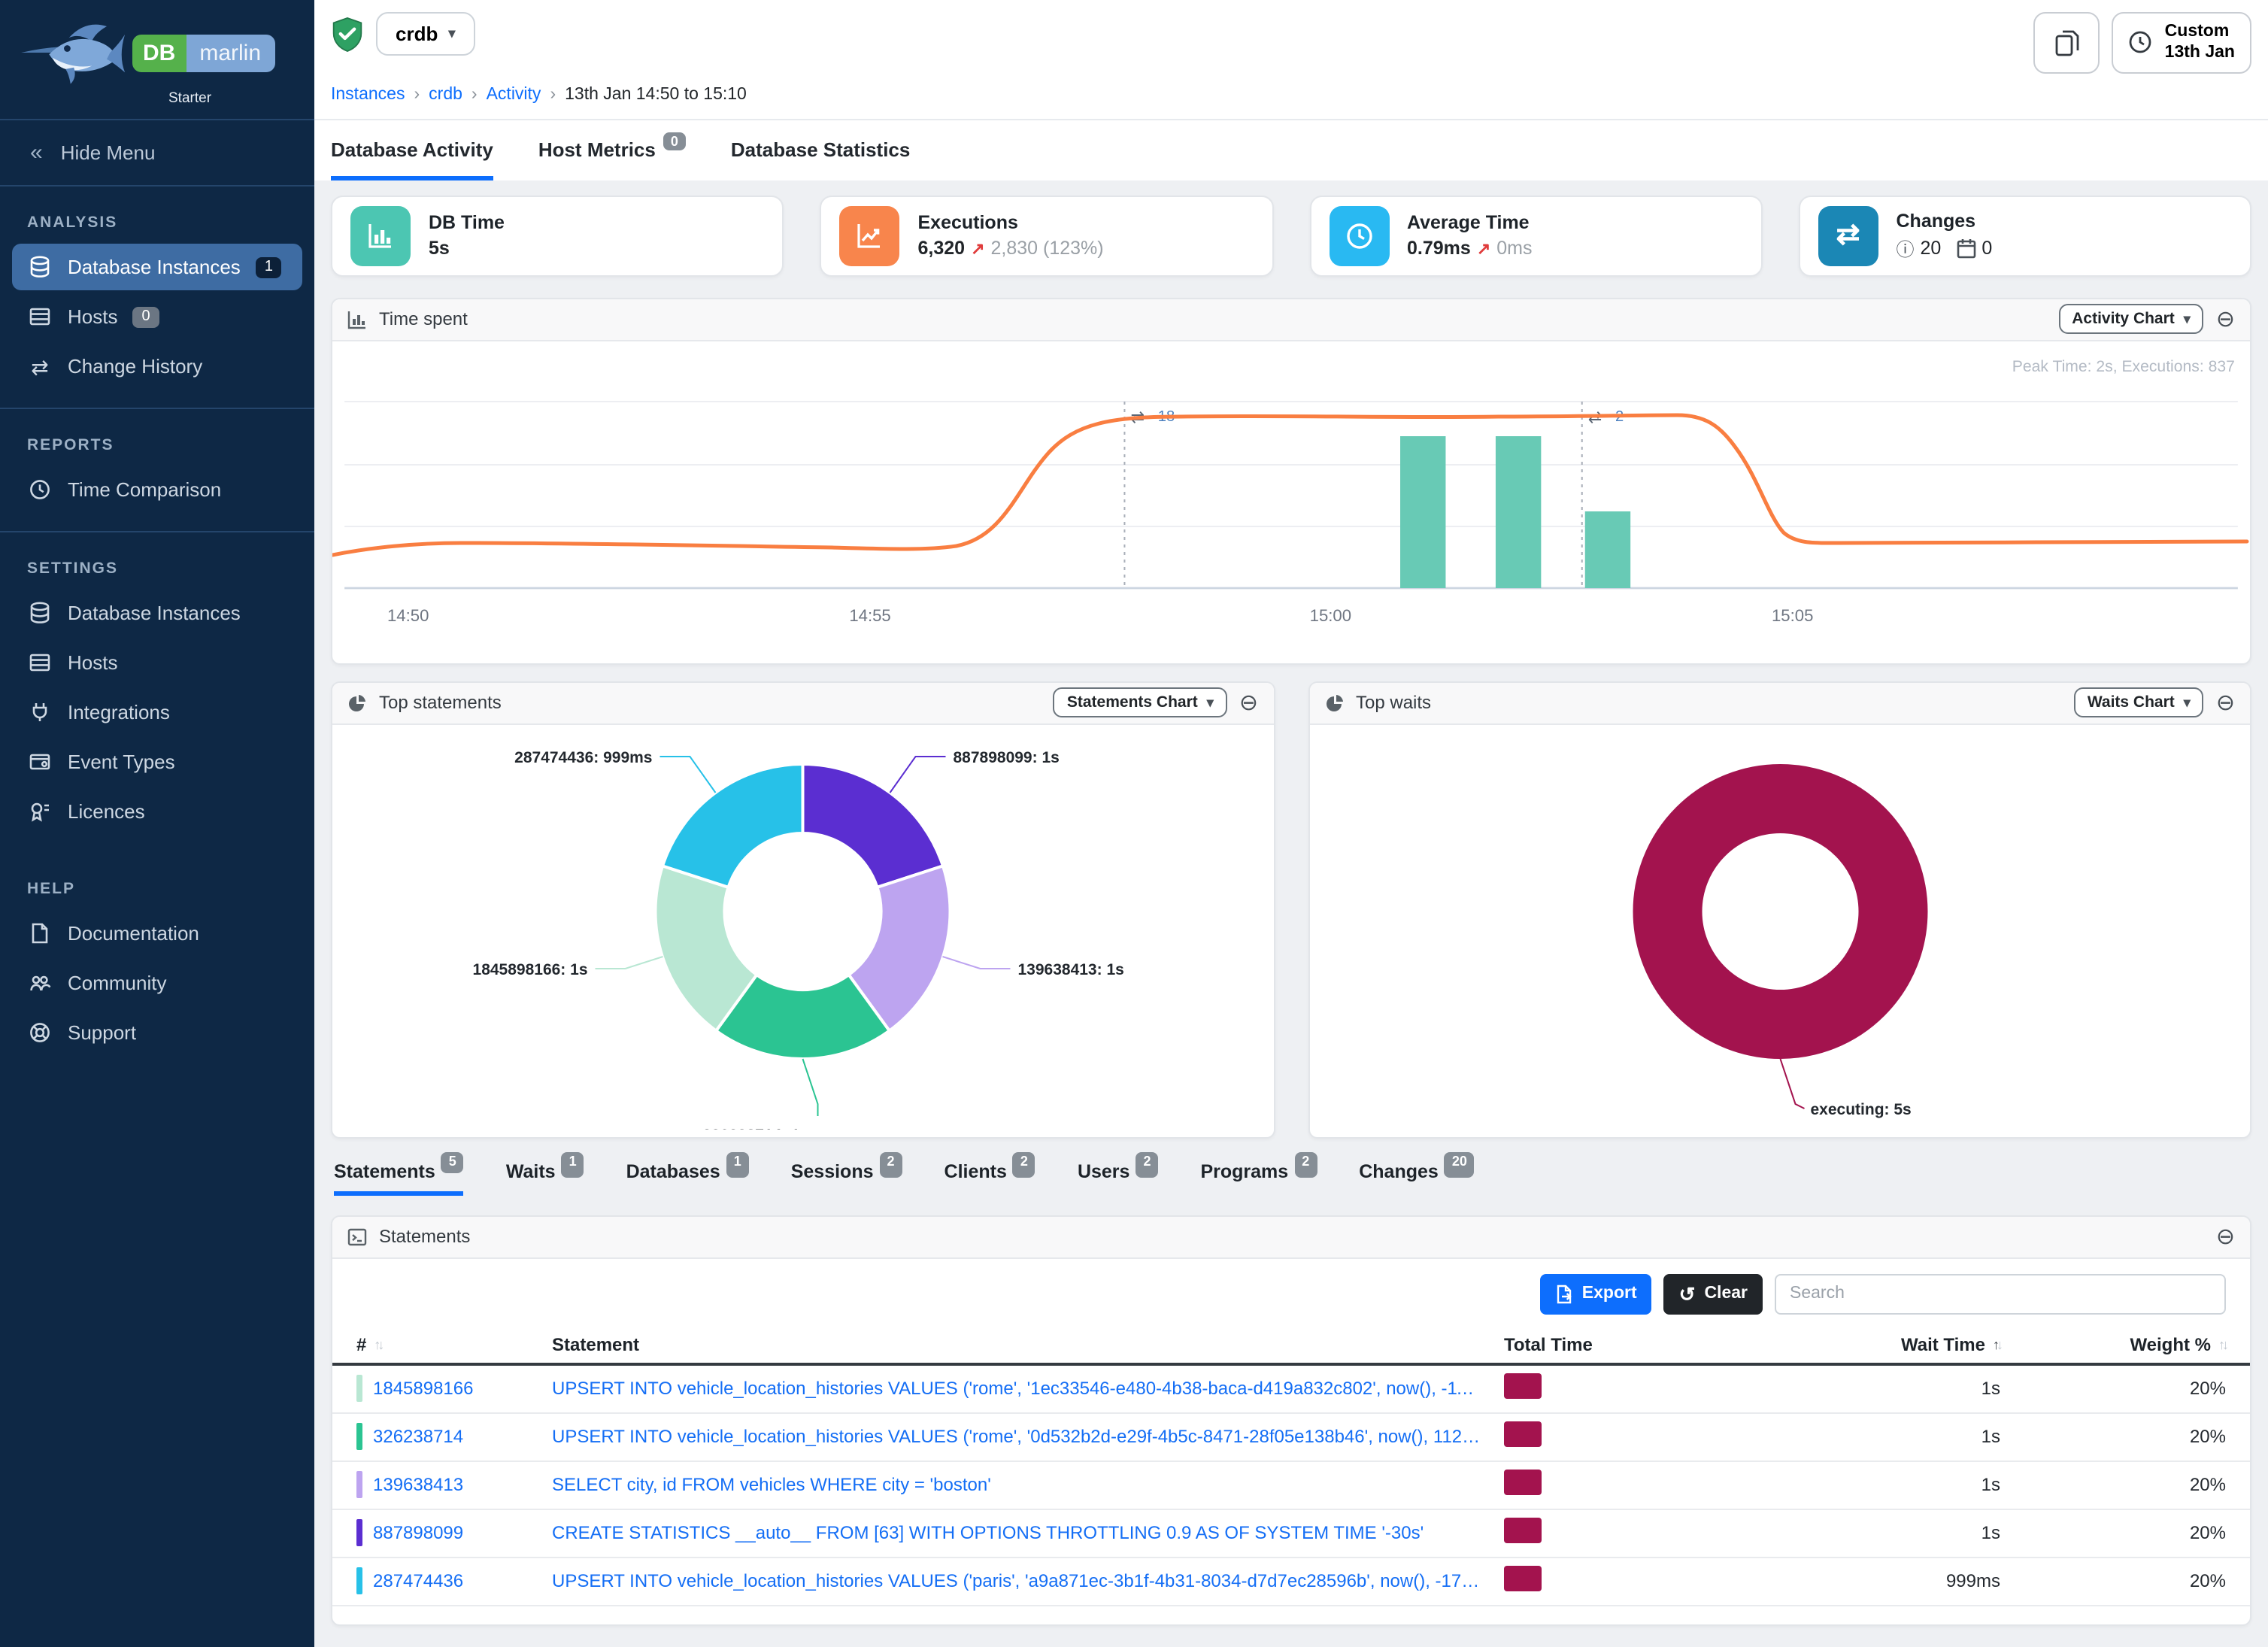 The image size is (2268, 1647). I want to click on col-id: # ↑↓, so click(370, 1344).